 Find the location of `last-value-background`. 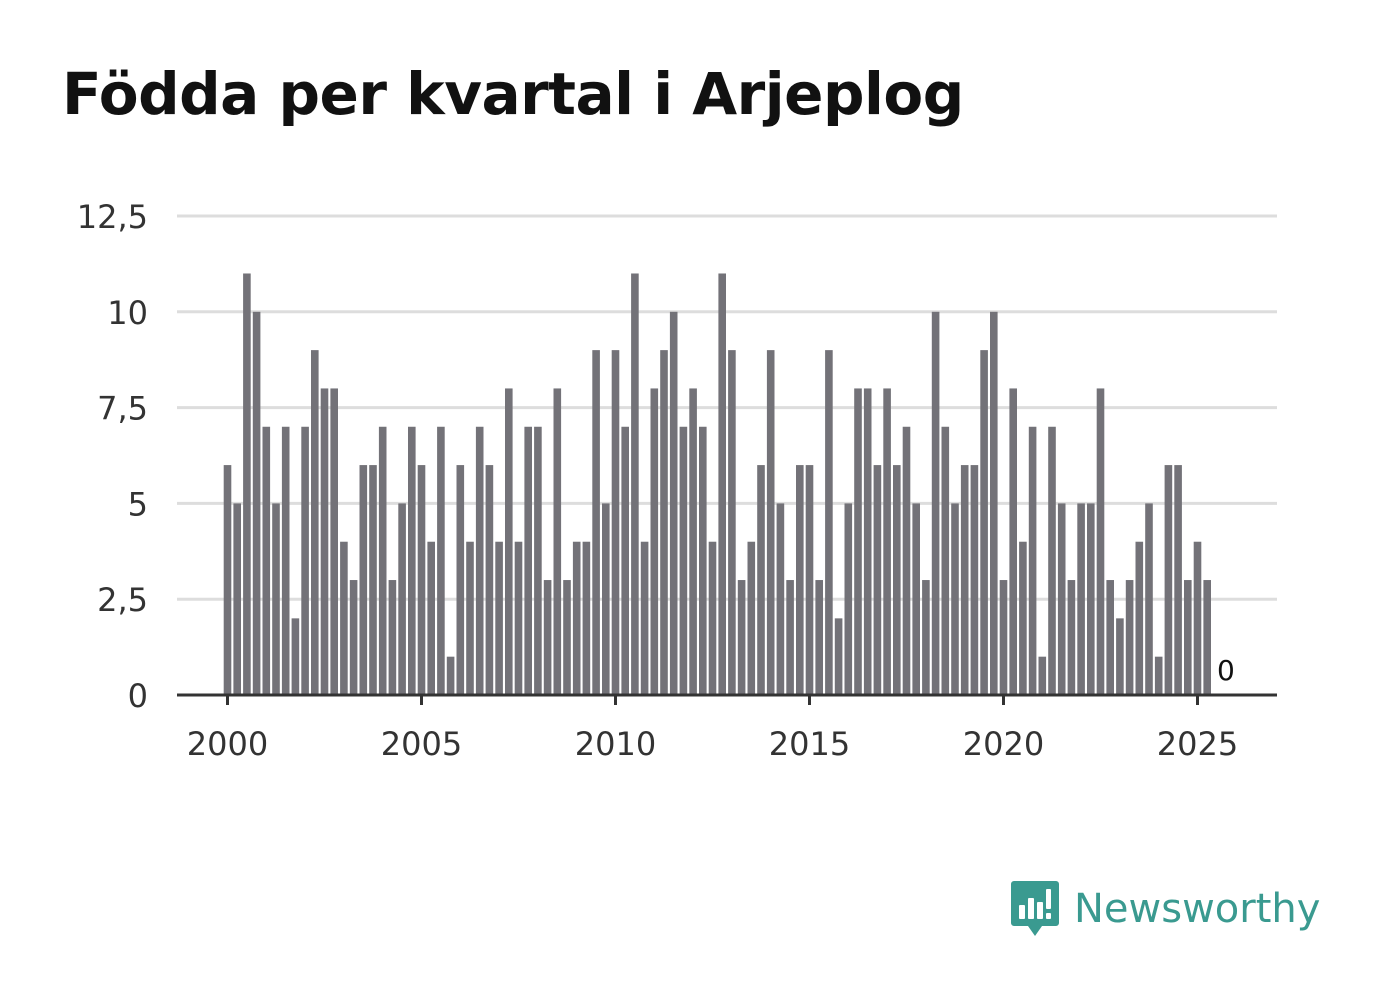

last-value-background is located at coordinates (1225, 670).